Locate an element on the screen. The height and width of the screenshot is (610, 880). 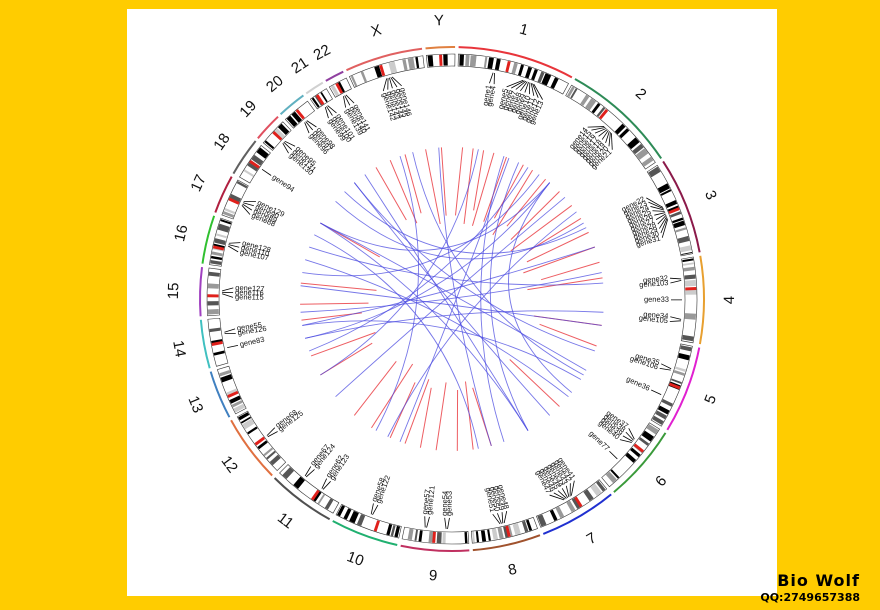
chromosome-label: 2 is located at coordinates (641, 94).